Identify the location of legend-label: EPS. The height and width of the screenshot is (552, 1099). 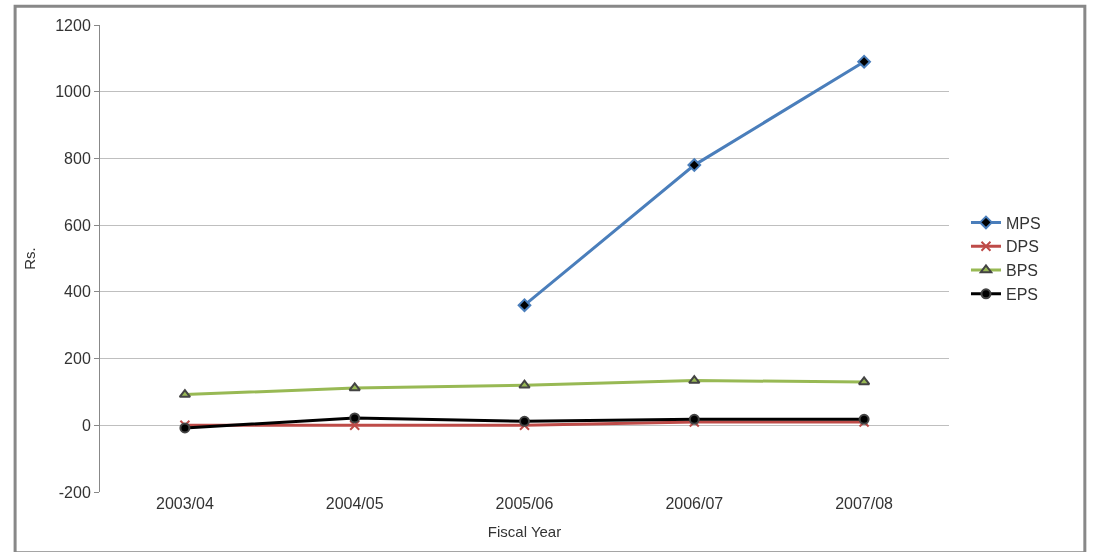
(1021, 295).